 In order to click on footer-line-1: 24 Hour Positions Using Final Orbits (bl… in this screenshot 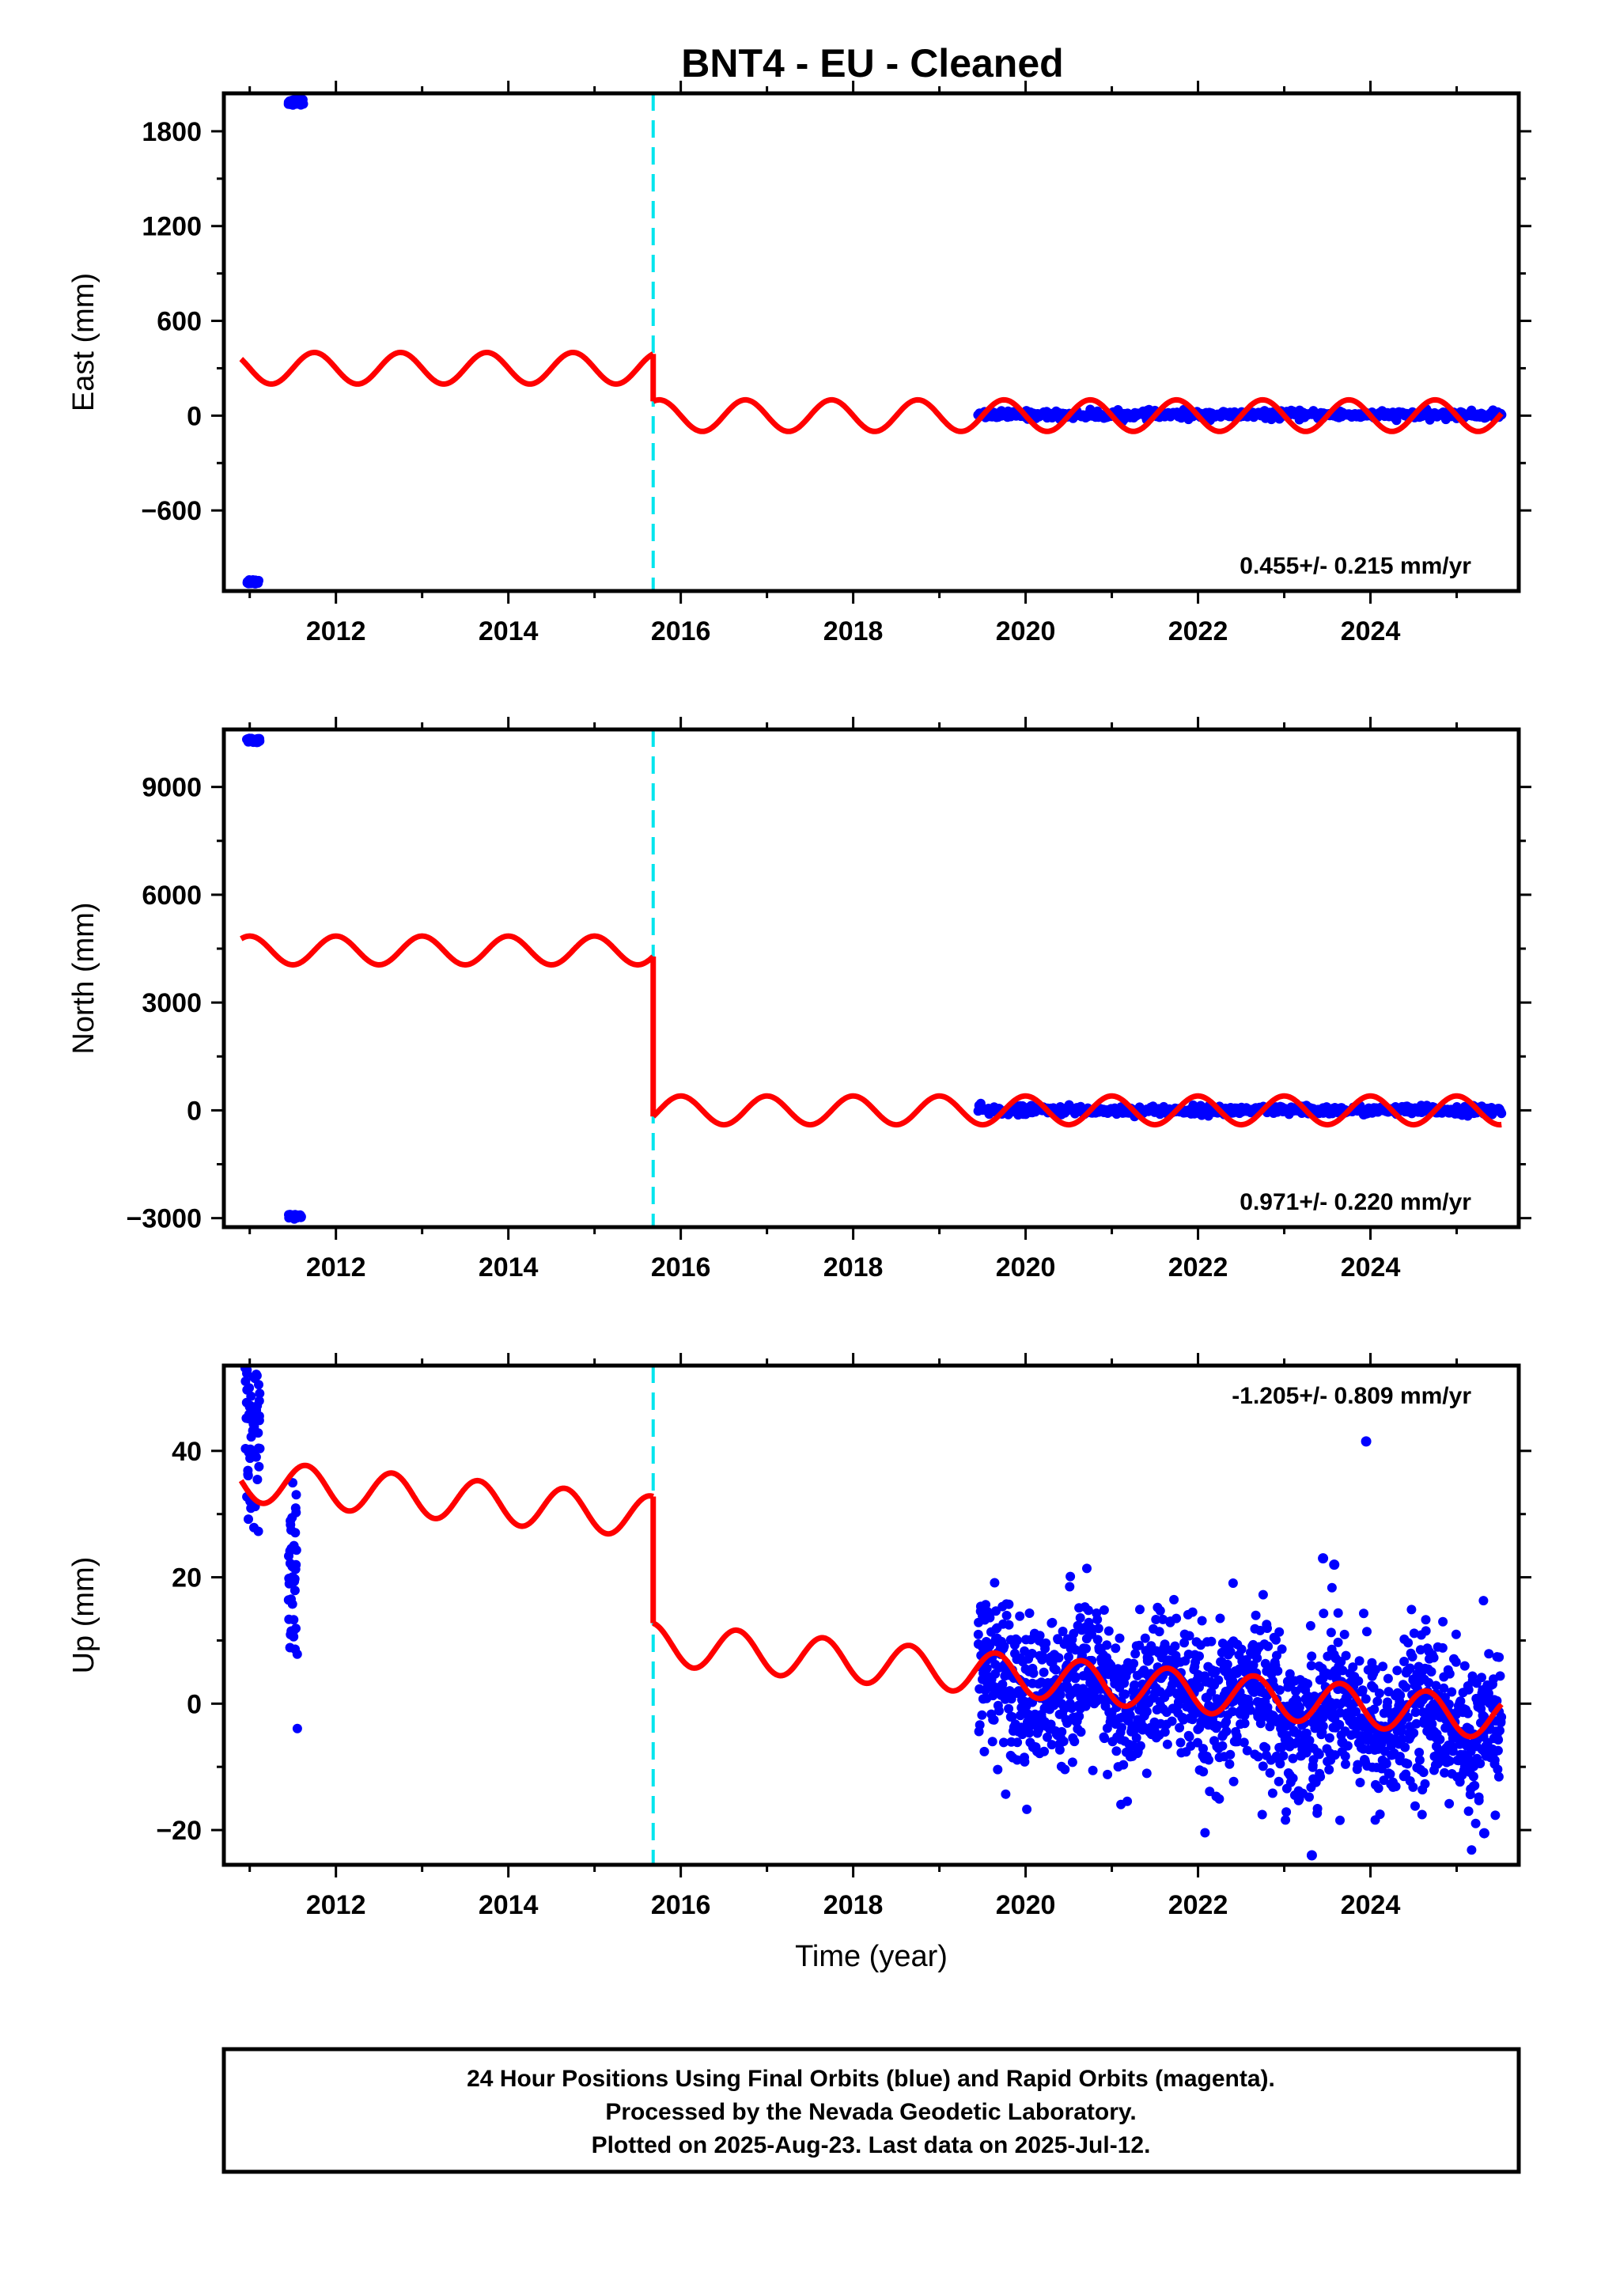, I will do `click(871, 2079)`.